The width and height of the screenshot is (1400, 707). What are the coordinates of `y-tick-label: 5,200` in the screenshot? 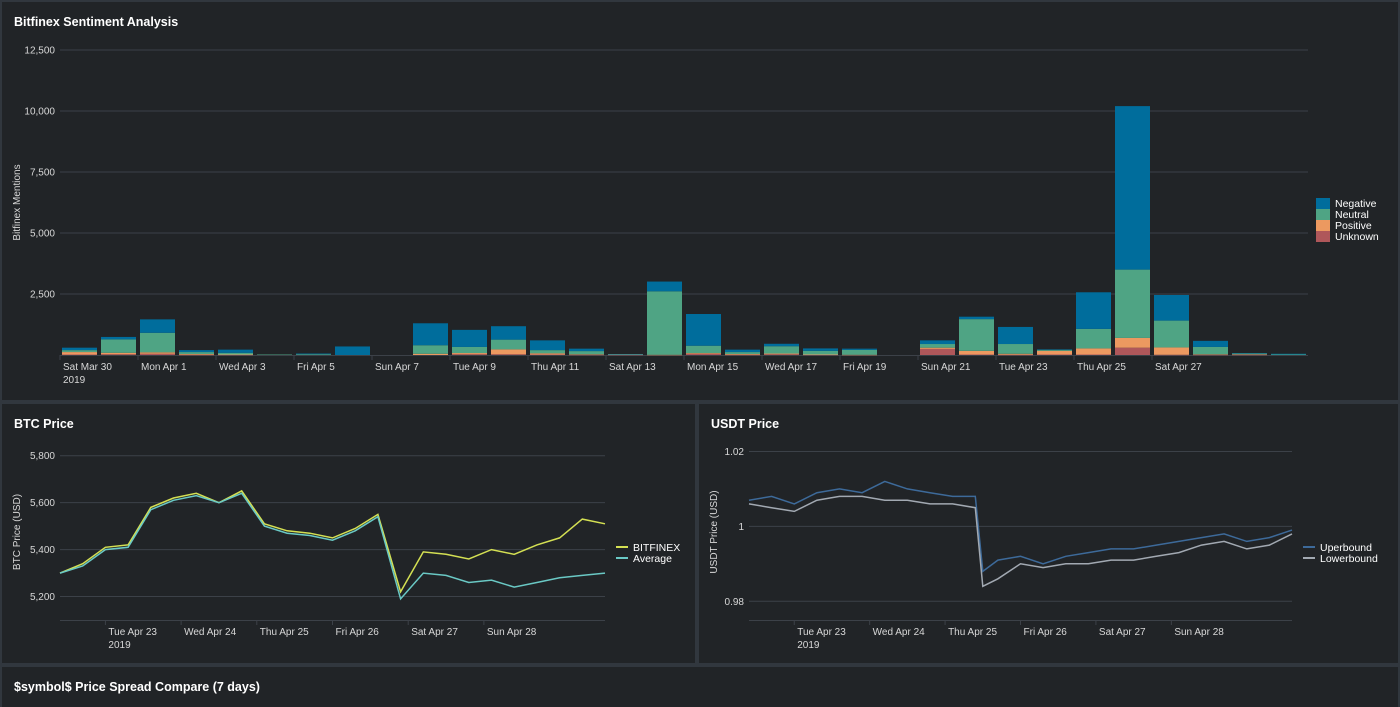 It's located at (42, 597).